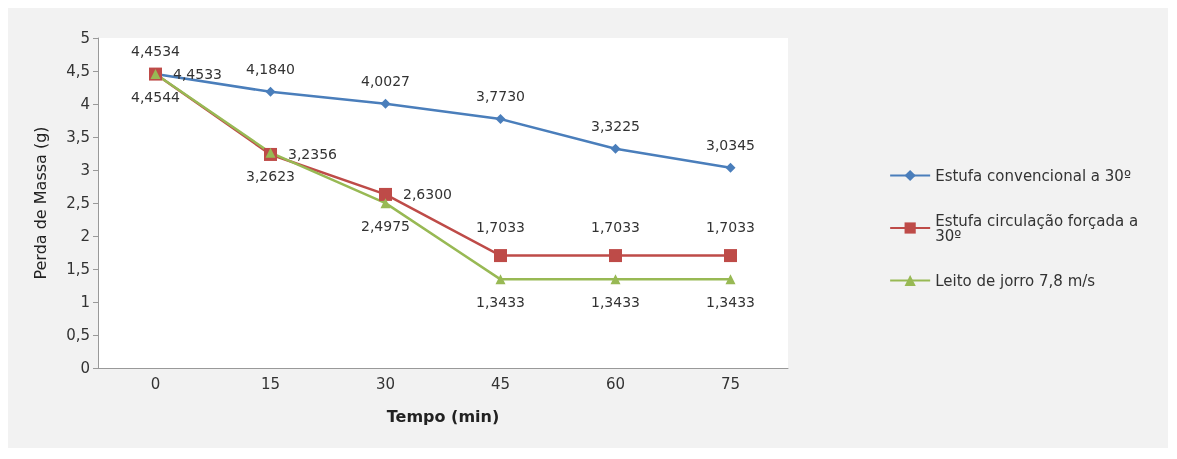 This screenshot has width=1177, height=459. Describe the element at coordinates (1033, 175) in the screenshot. I see `legend-label: Estufa convencional a 30º` at that location.